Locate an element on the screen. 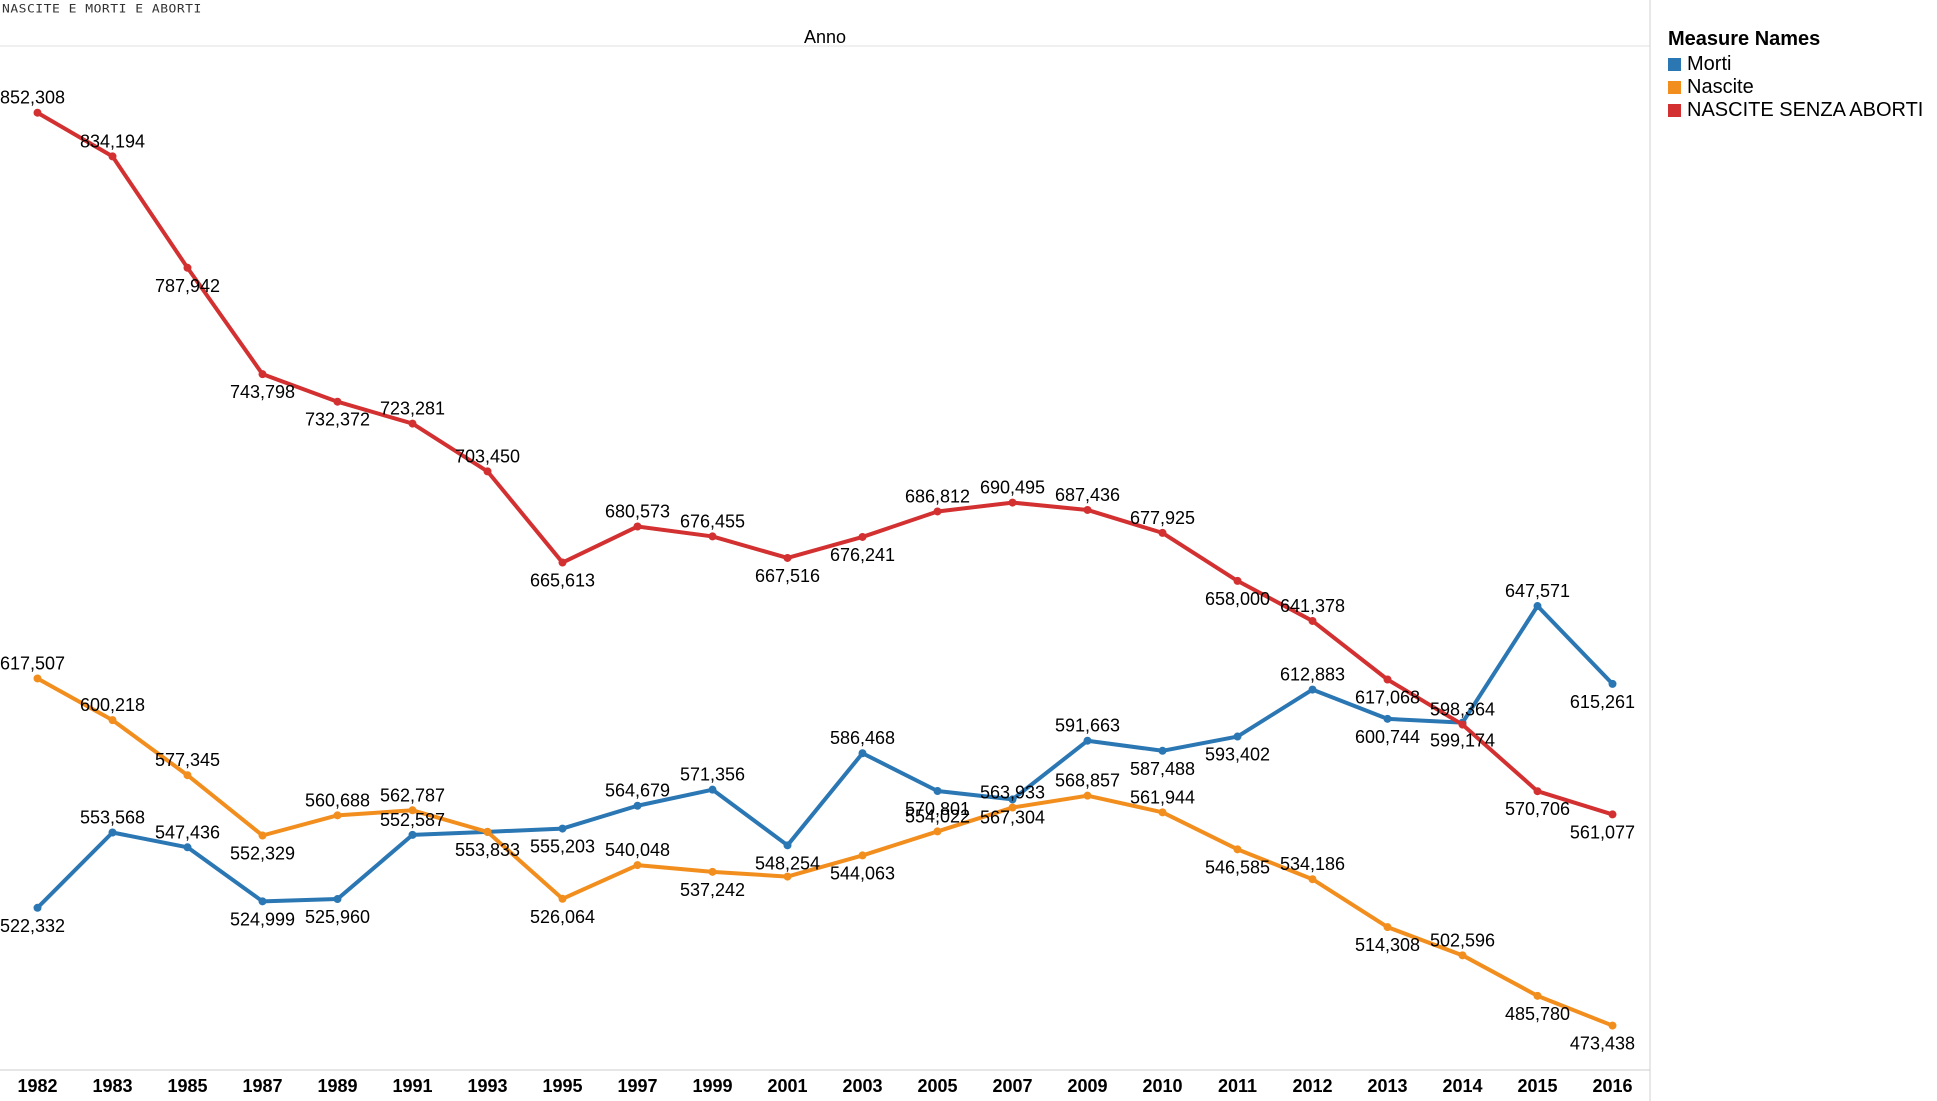 The width and height of the screenshot is (1937, 1101). x-tick-label: 2007 is located at coordinates (1012, 1086).